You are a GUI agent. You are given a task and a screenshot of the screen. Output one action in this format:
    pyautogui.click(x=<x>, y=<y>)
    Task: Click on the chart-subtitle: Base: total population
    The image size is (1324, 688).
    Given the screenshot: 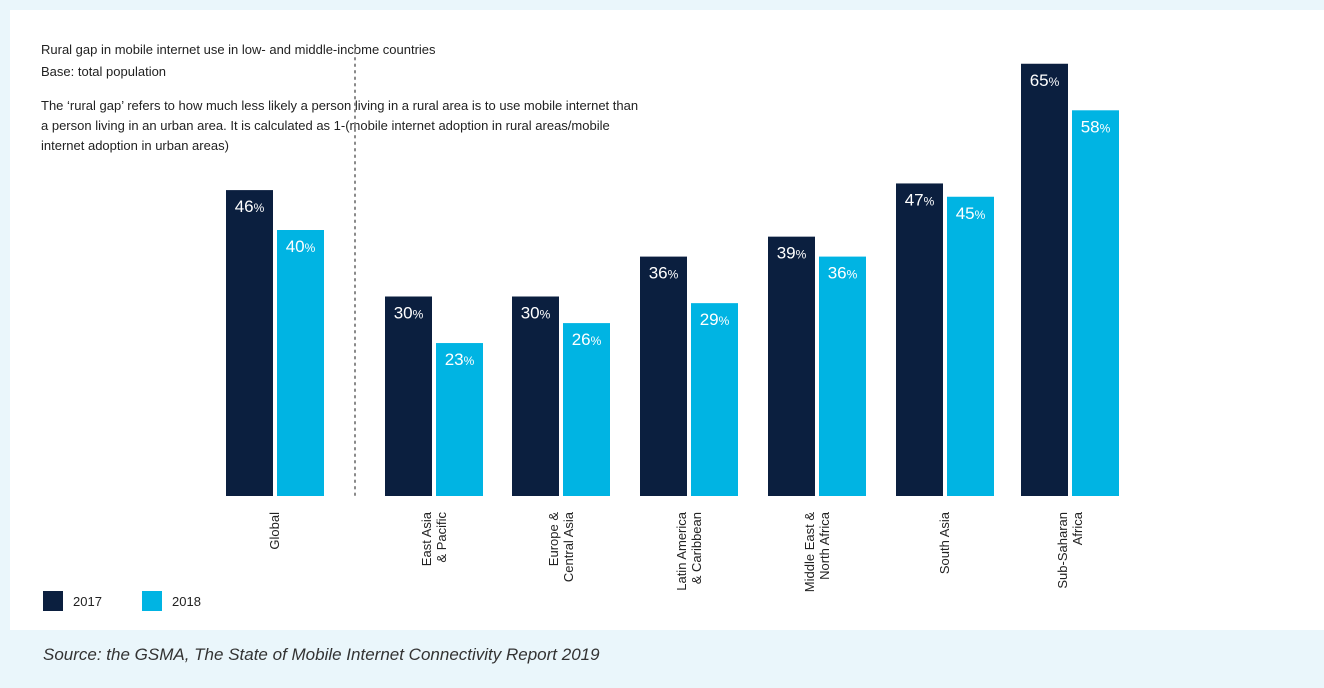 What is the action you would take?
    pyautogui.click(x=104, y=71)
    